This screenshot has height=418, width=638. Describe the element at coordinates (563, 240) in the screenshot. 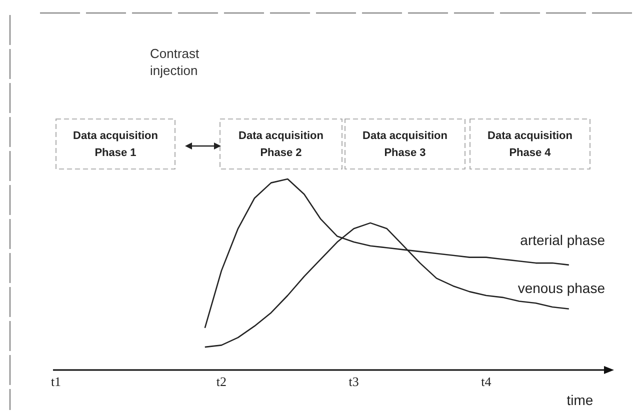

I see `series-label: arterial phase` at that location.